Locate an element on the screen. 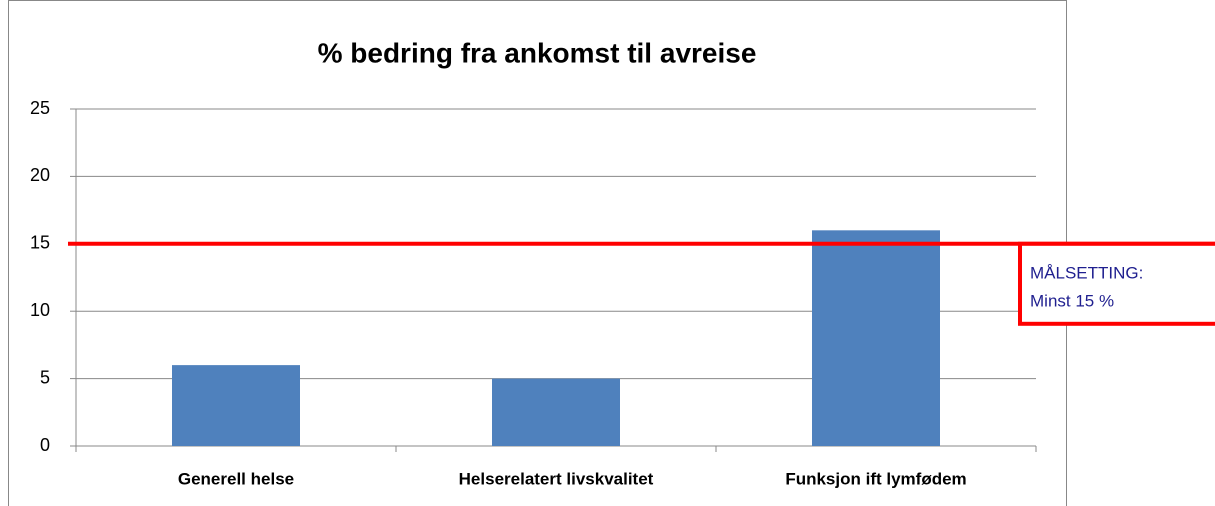  y-tick-label: 10 is located at coordinates (40, 310).